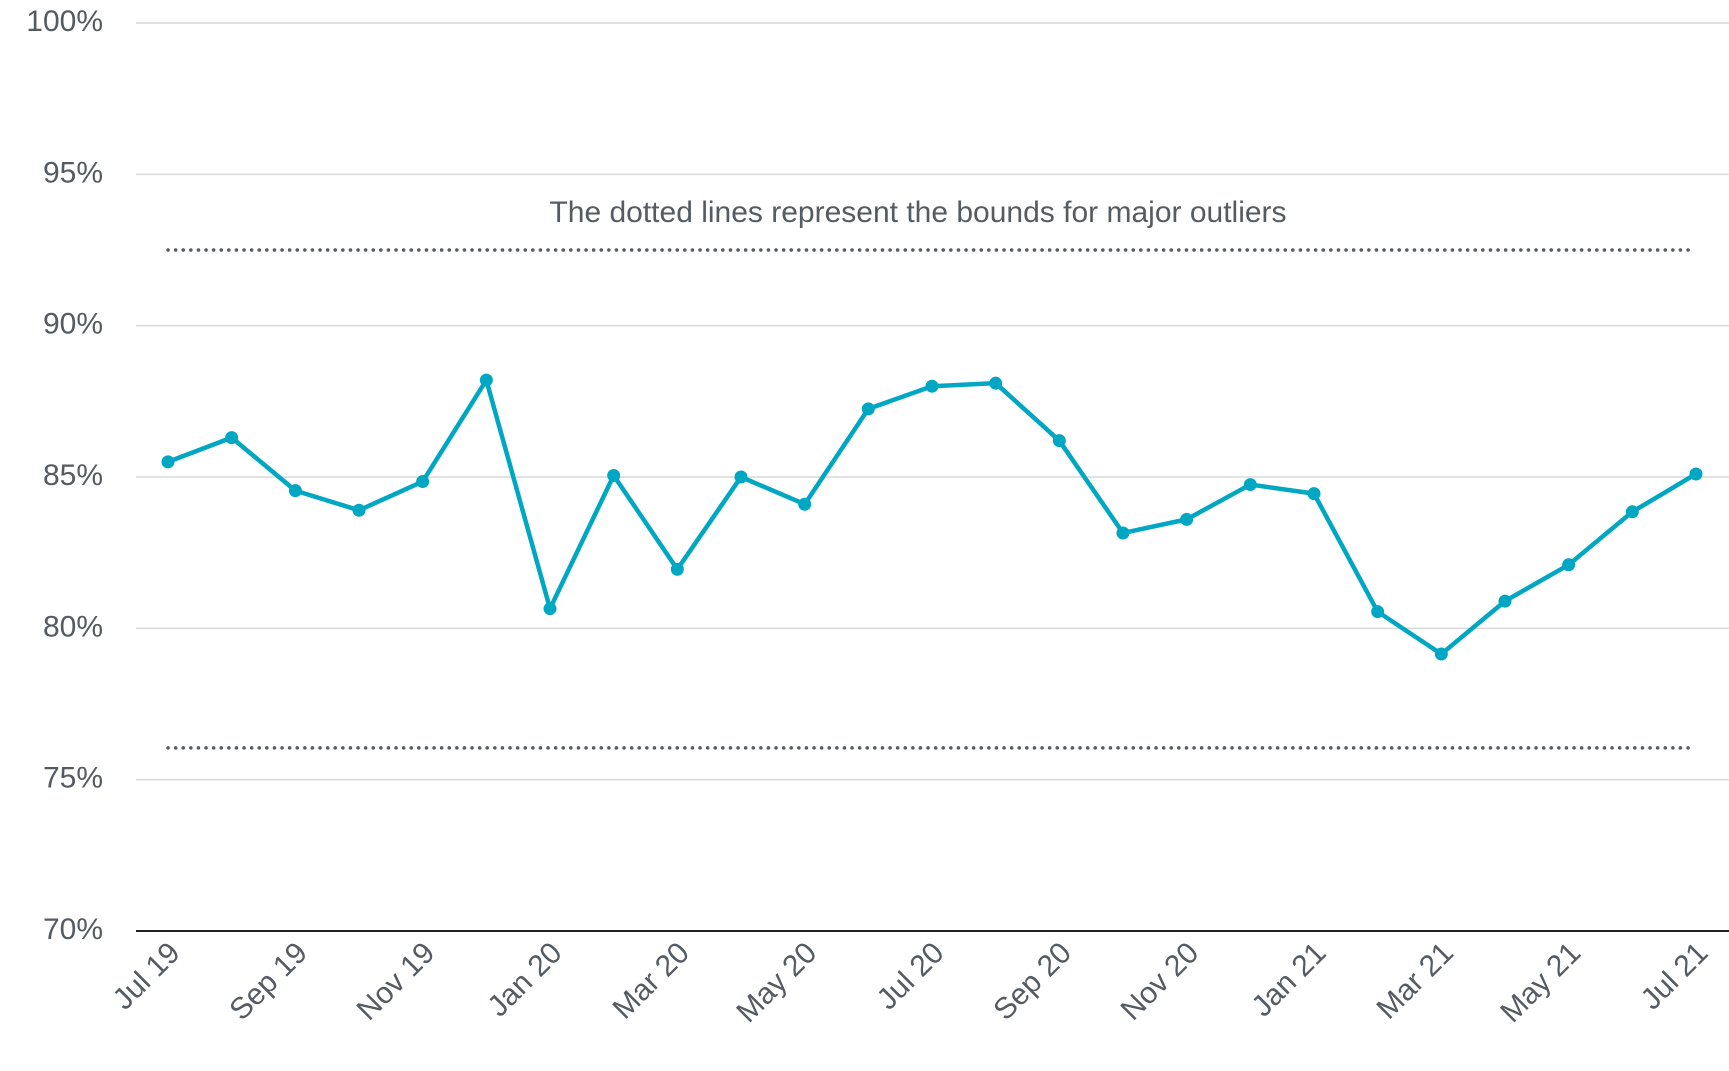  What do you see at coordinates (73, 626) in the screenshot?
I see `y-tick-label: 80%` at bounding box center [73, 626].